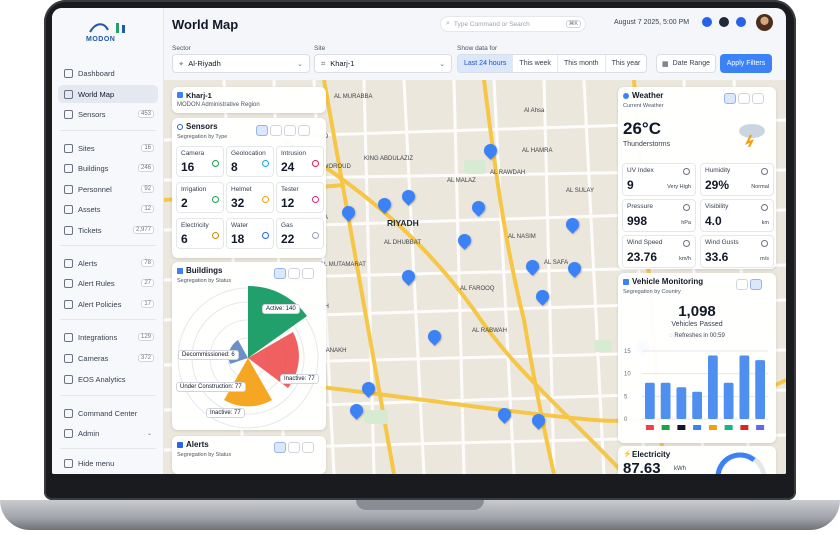 The image size is (840, 538). Describe the element at coordinates (308, 273) in the screenshot. I see `buildings-home-view-icon` at that location.